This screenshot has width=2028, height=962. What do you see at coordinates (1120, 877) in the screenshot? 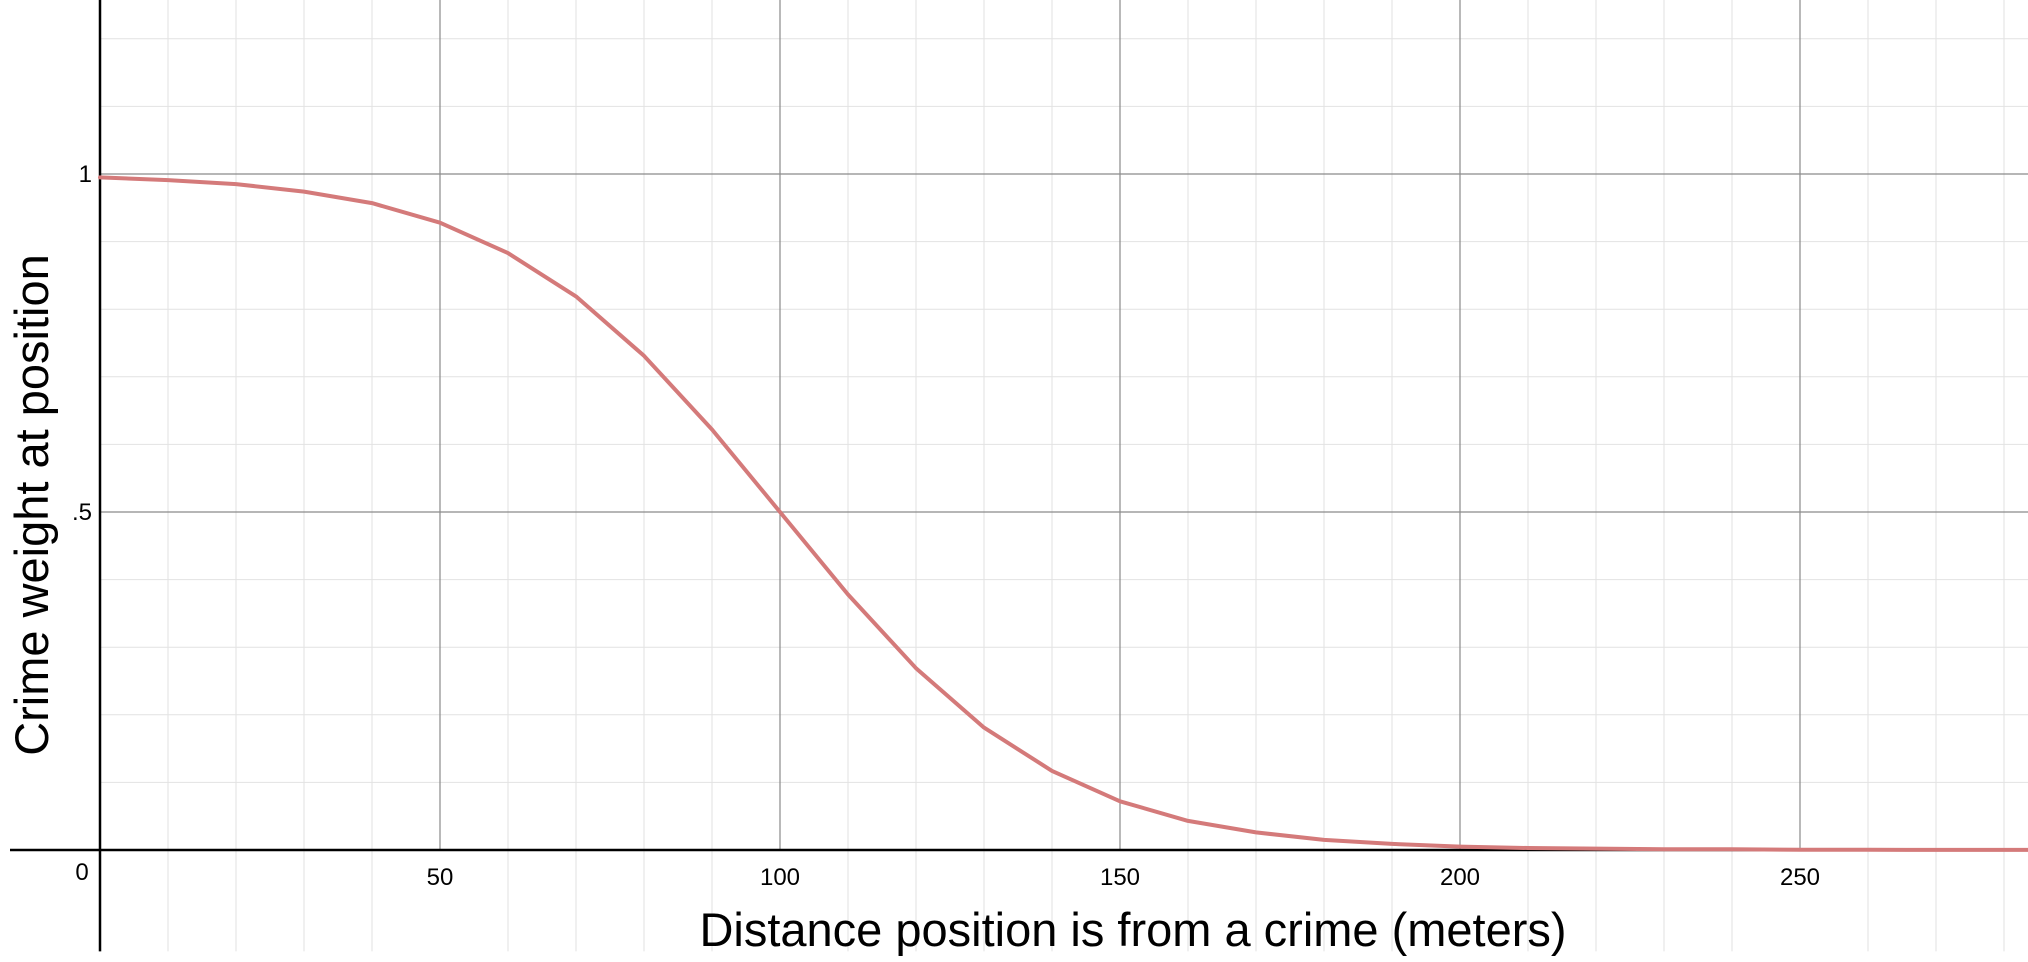
I see `x-tick-label: 150` at bounding box center [1120, 877].